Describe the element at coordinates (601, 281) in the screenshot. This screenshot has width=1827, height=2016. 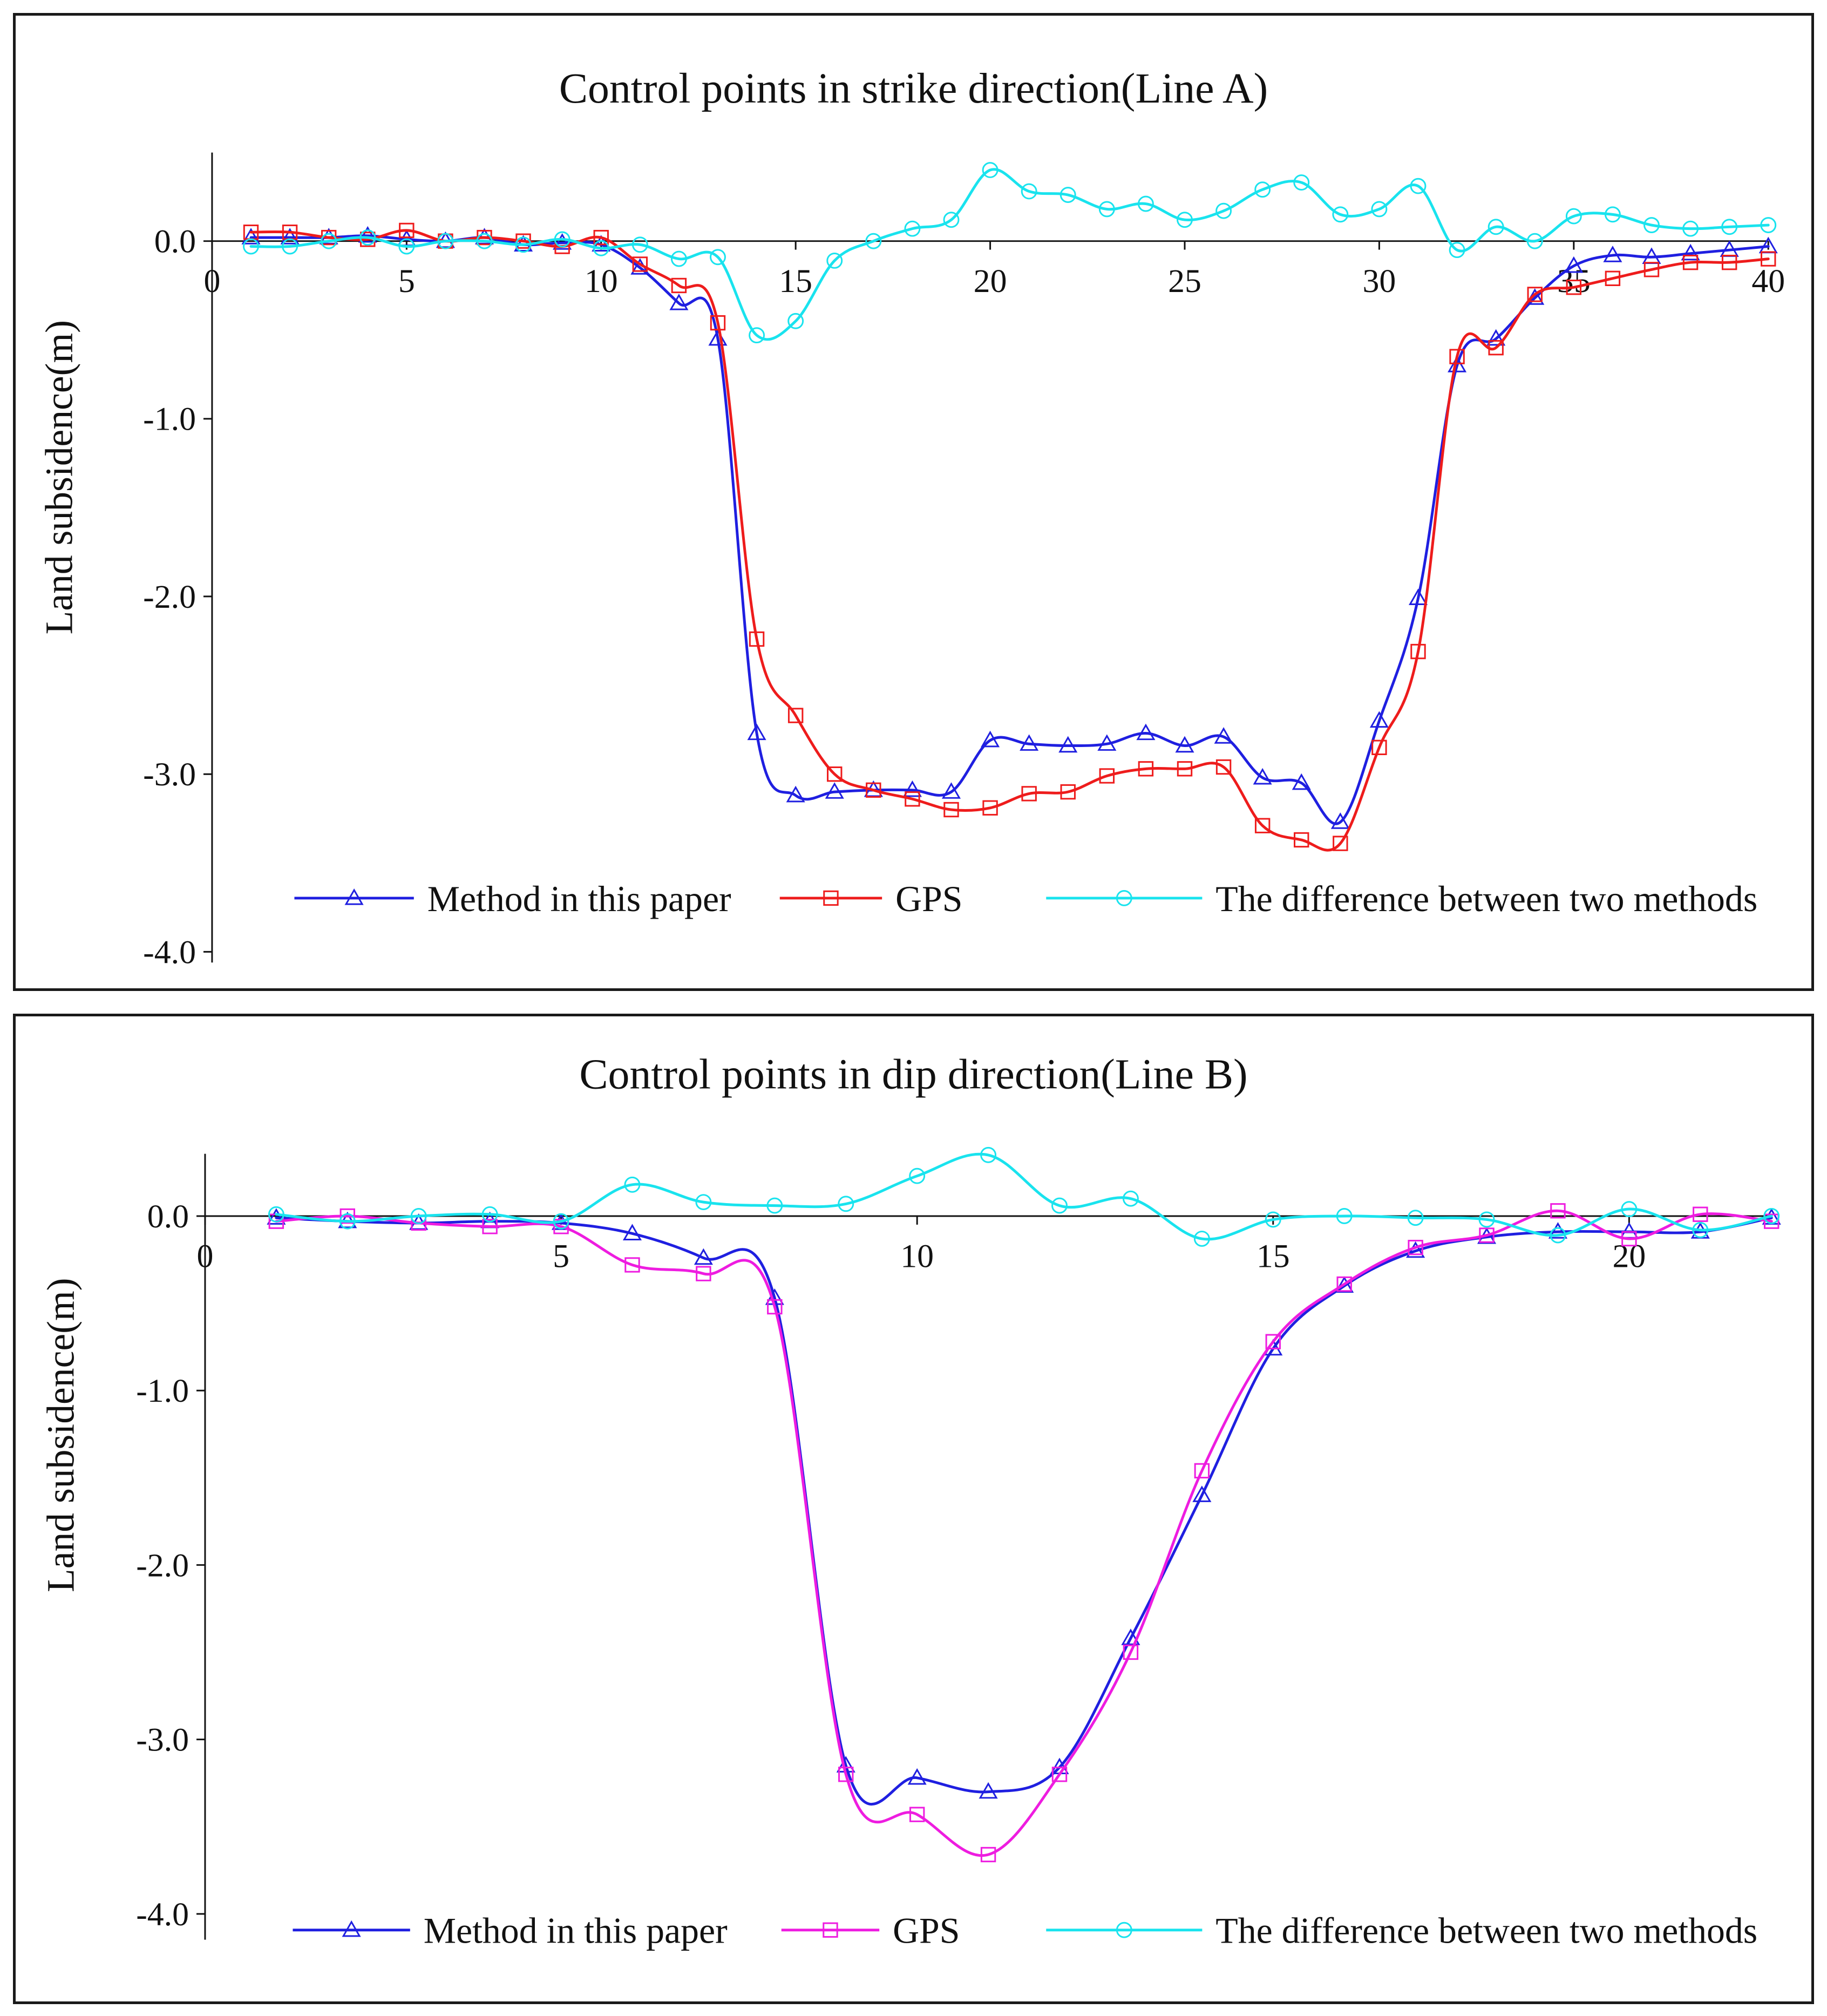
I see `x-tick-label: 10` at that location.